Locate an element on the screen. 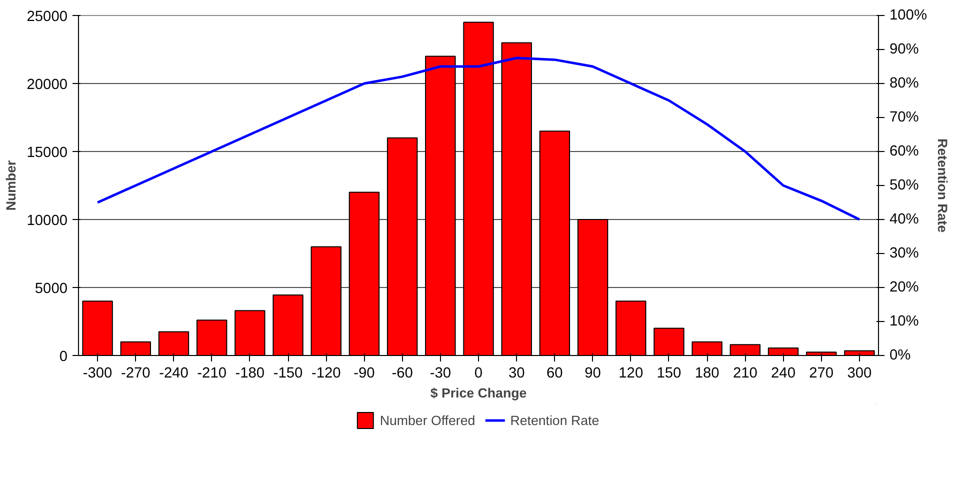 The image size is (961, 490). y2-tick-label: 40% is located at coordinates (904, 220).